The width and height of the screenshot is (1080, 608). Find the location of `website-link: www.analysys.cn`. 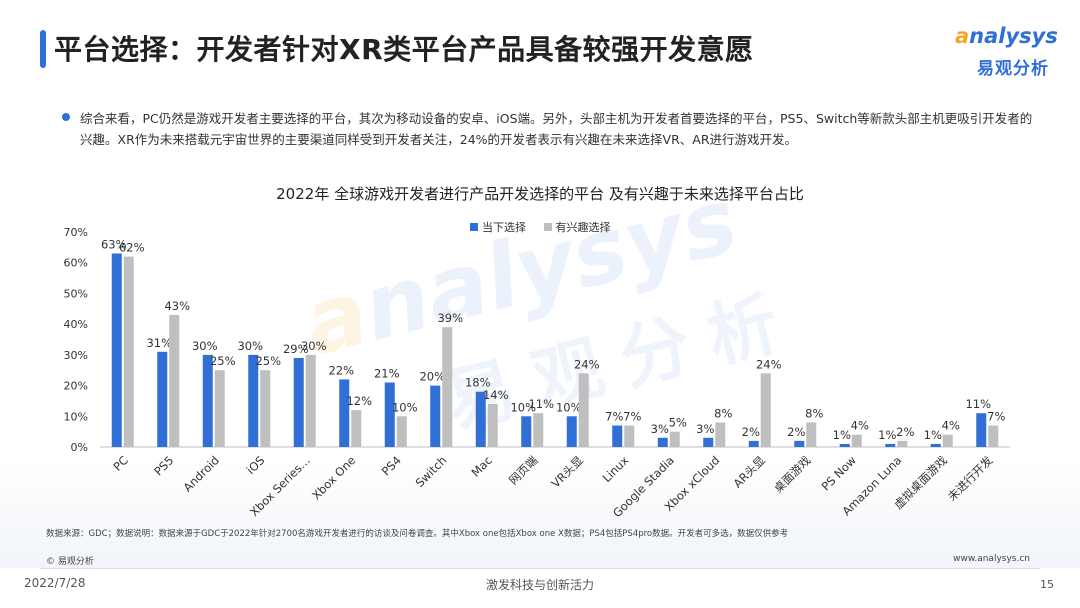

website-link: www.analysys.cn is located at coordinates (991, 559).